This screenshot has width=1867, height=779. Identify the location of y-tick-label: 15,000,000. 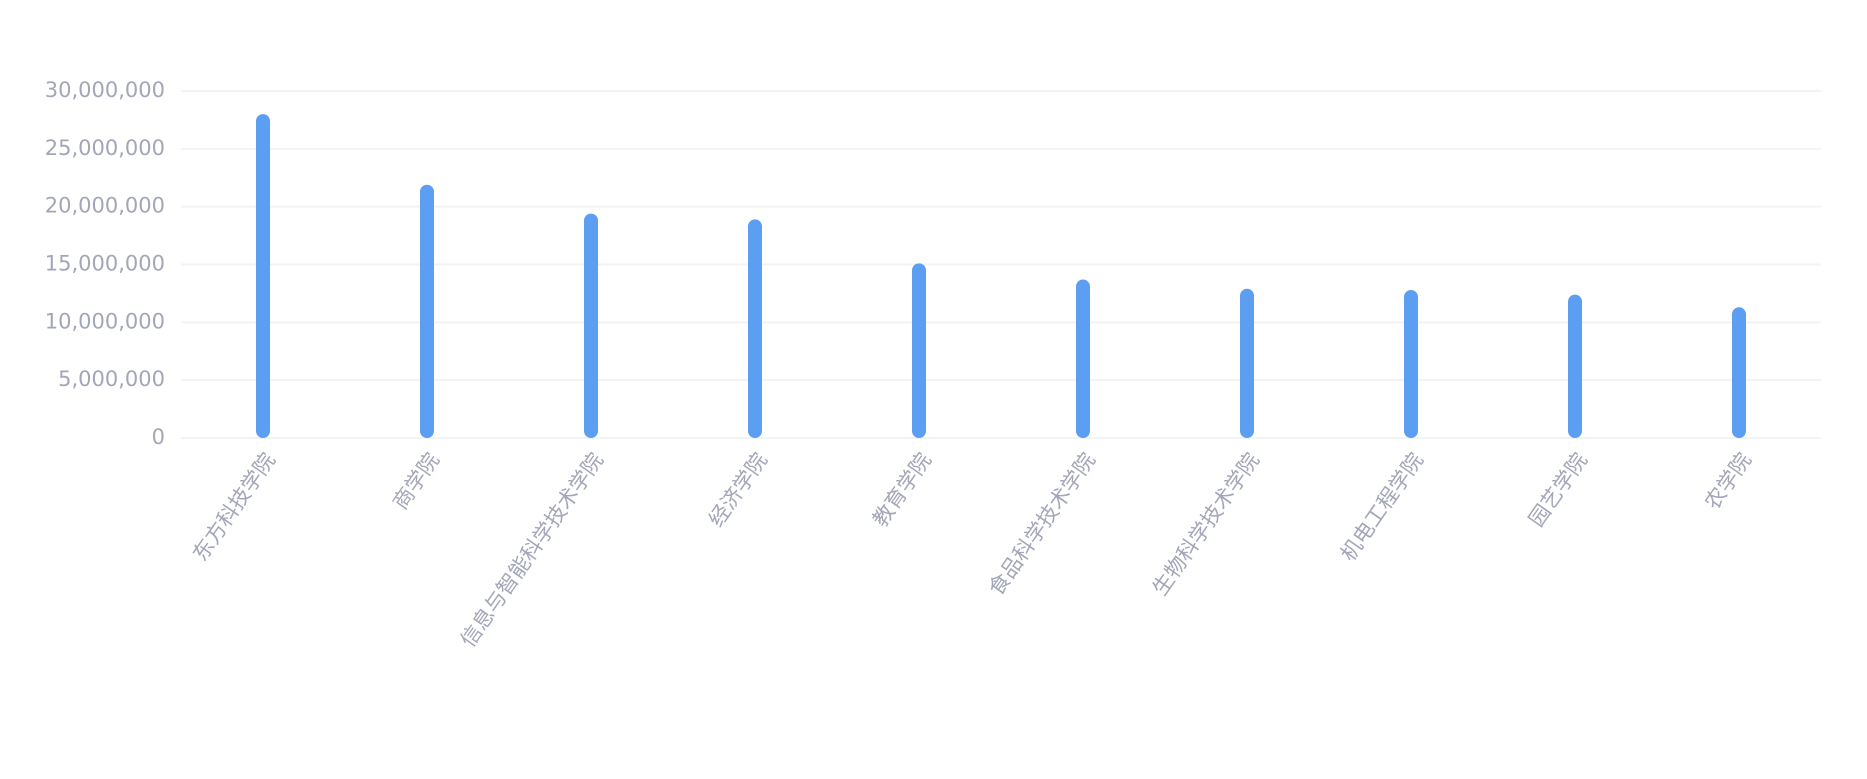
(105, 264).